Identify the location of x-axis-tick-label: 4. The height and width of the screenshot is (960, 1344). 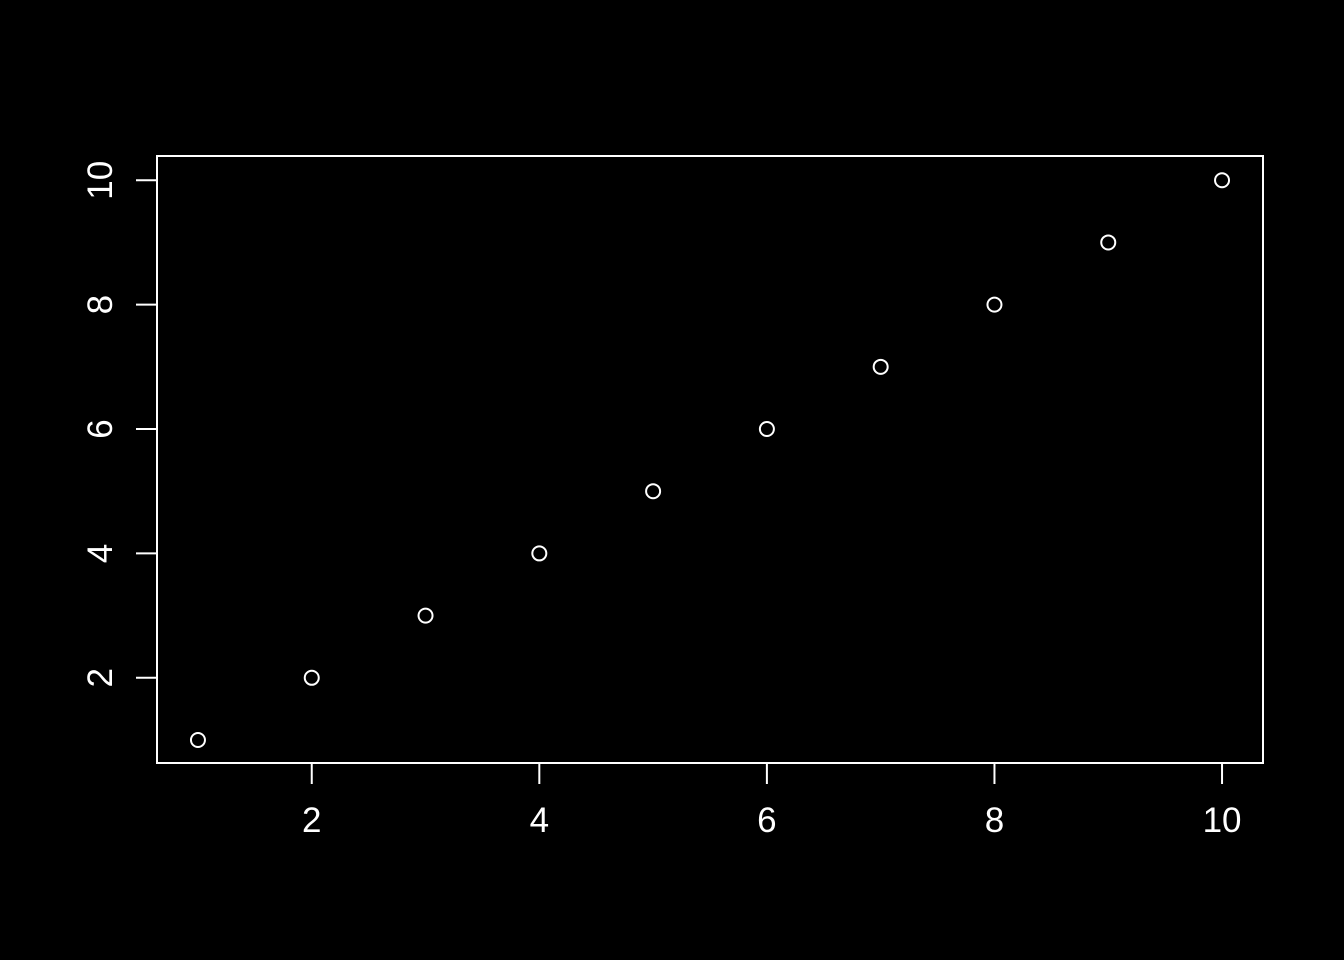
(539, 820).